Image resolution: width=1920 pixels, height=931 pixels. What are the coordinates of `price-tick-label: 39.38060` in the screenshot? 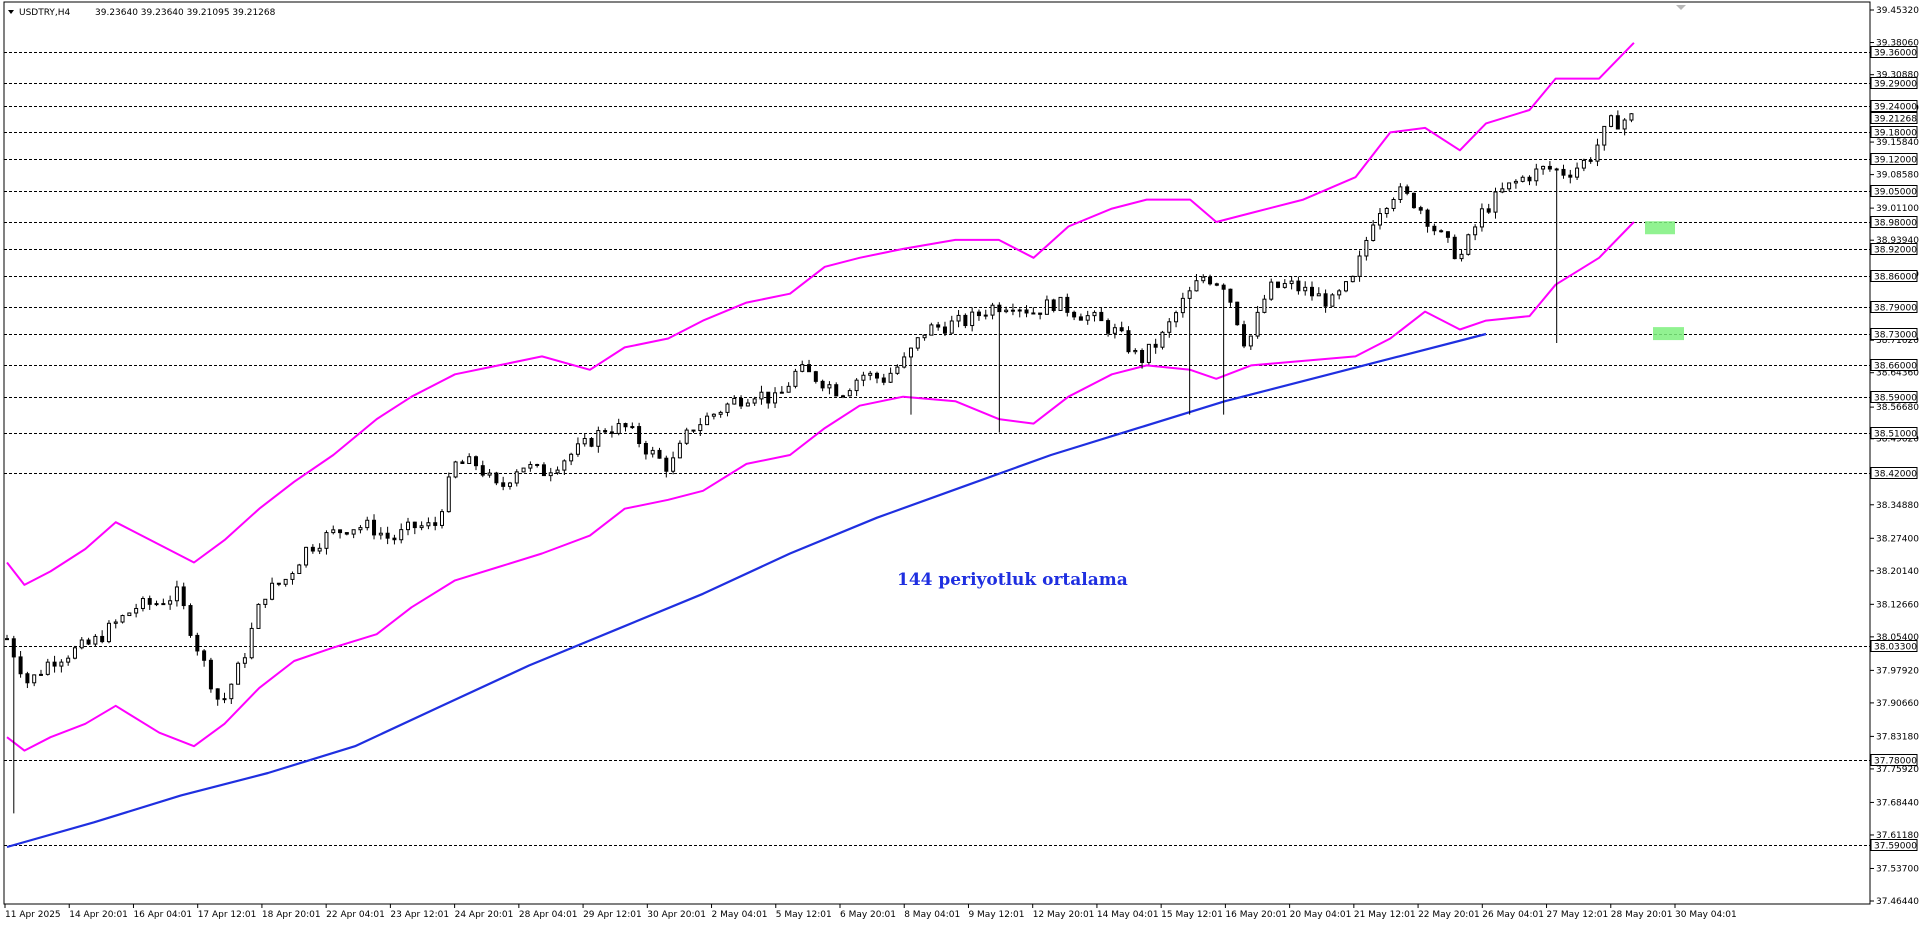 It's located at (1897, 44).